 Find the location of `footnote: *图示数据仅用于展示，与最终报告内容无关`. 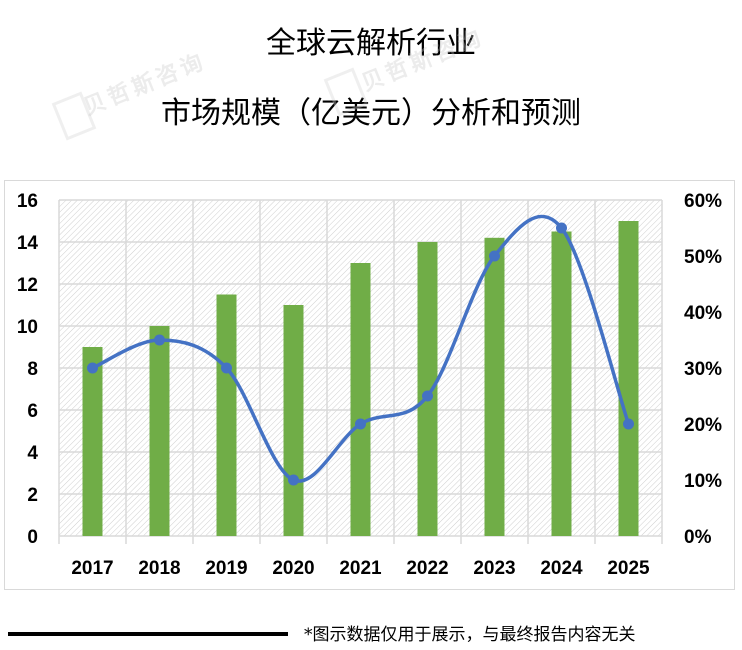

footnote: *图示数据仅用于展示，与最终报告内容无关 is located at coordinates (470, 635).